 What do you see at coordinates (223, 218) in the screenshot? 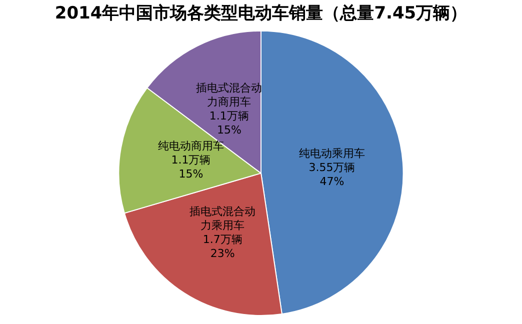
I see `slice-label: 插电式混合动力乘用车` at bounding box center [223, 218].